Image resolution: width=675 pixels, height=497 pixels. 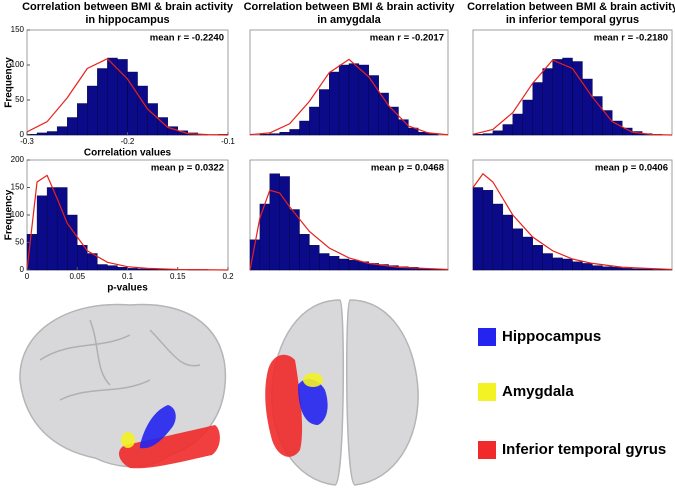 What do you see at coordinates (27, 141) in the screenshot?
I see `x-tick-label: -0.3` at bounding box center [27, 141].